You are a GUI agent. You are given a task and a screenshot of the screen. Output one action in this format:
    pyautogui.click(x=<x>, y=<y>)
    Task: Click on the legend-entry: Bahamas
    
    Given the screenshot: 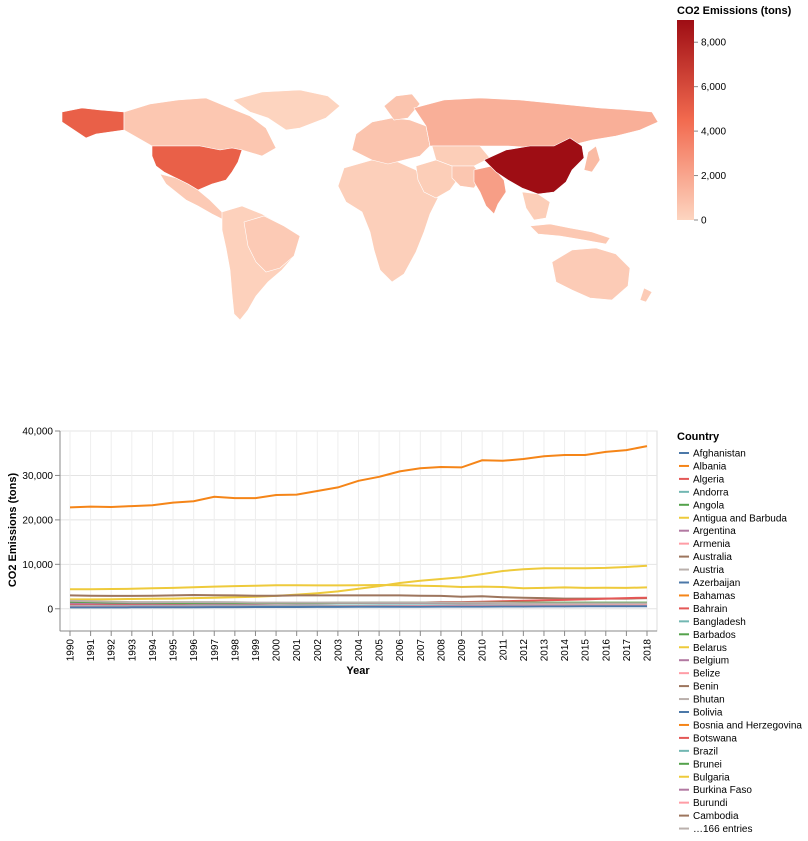 What is the action you would take?
    pyautogui.click(x=707, y=596)
    